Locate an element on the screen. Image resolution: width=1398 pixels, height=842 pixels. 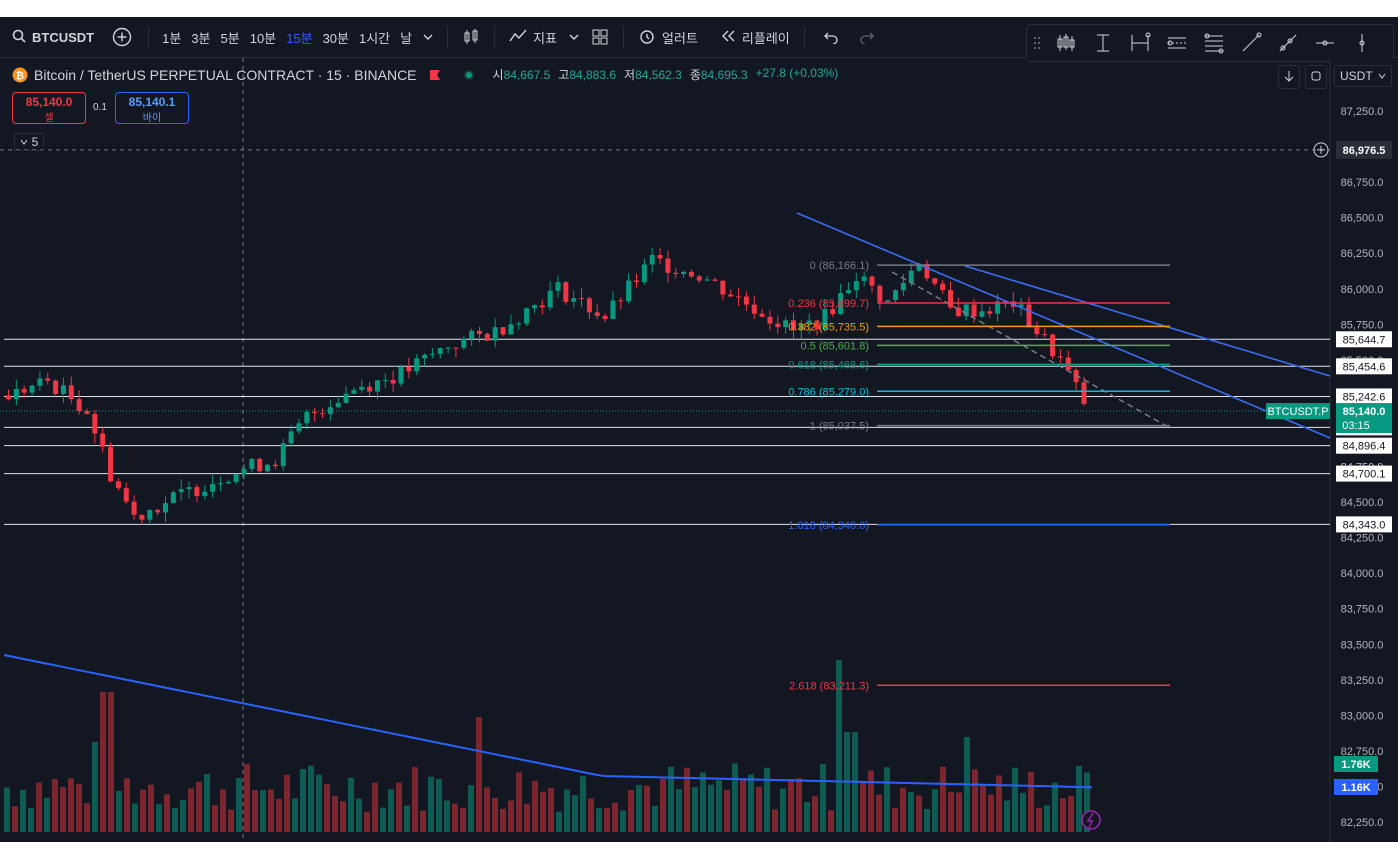
candles-tool-icon is located at coordinates (1065, 43).